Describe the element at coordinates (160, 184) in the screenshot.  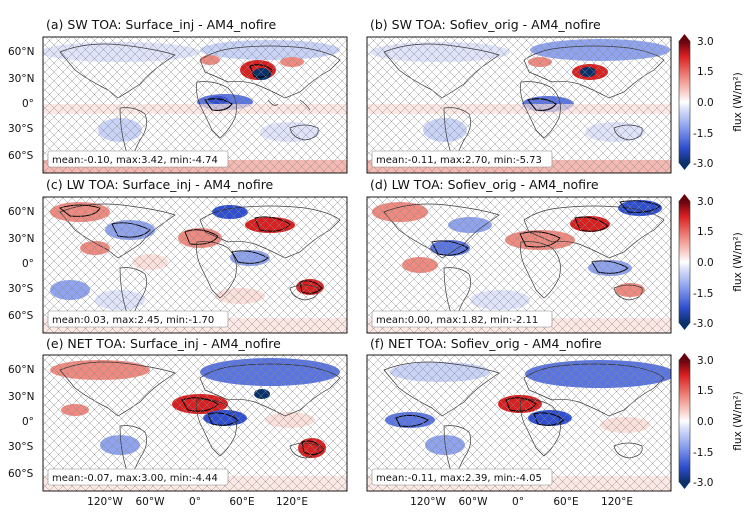
I see `panel-c-title: (c) LW TOA: Surface_inj - AM4_nofire` at that location.